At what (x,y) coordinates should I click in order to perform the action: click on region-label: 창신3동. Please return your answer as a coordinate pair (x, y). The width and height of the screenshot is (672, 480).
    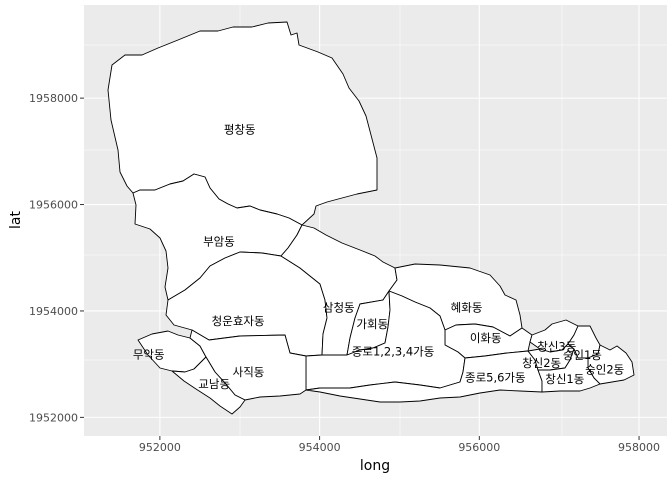
    Looking at the image, I should click on (556, 347).